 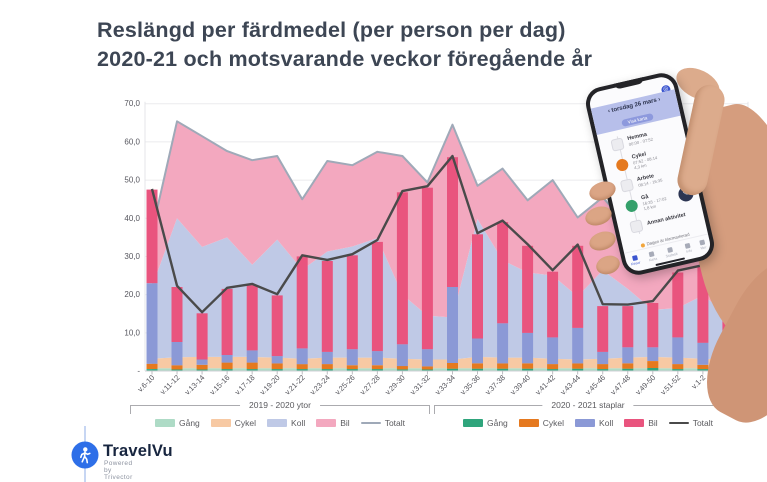 What do you see at coordinates (320, 385) in the screenshot?
I see `svg-text: v.23-24` at bounding box center [320, 385].